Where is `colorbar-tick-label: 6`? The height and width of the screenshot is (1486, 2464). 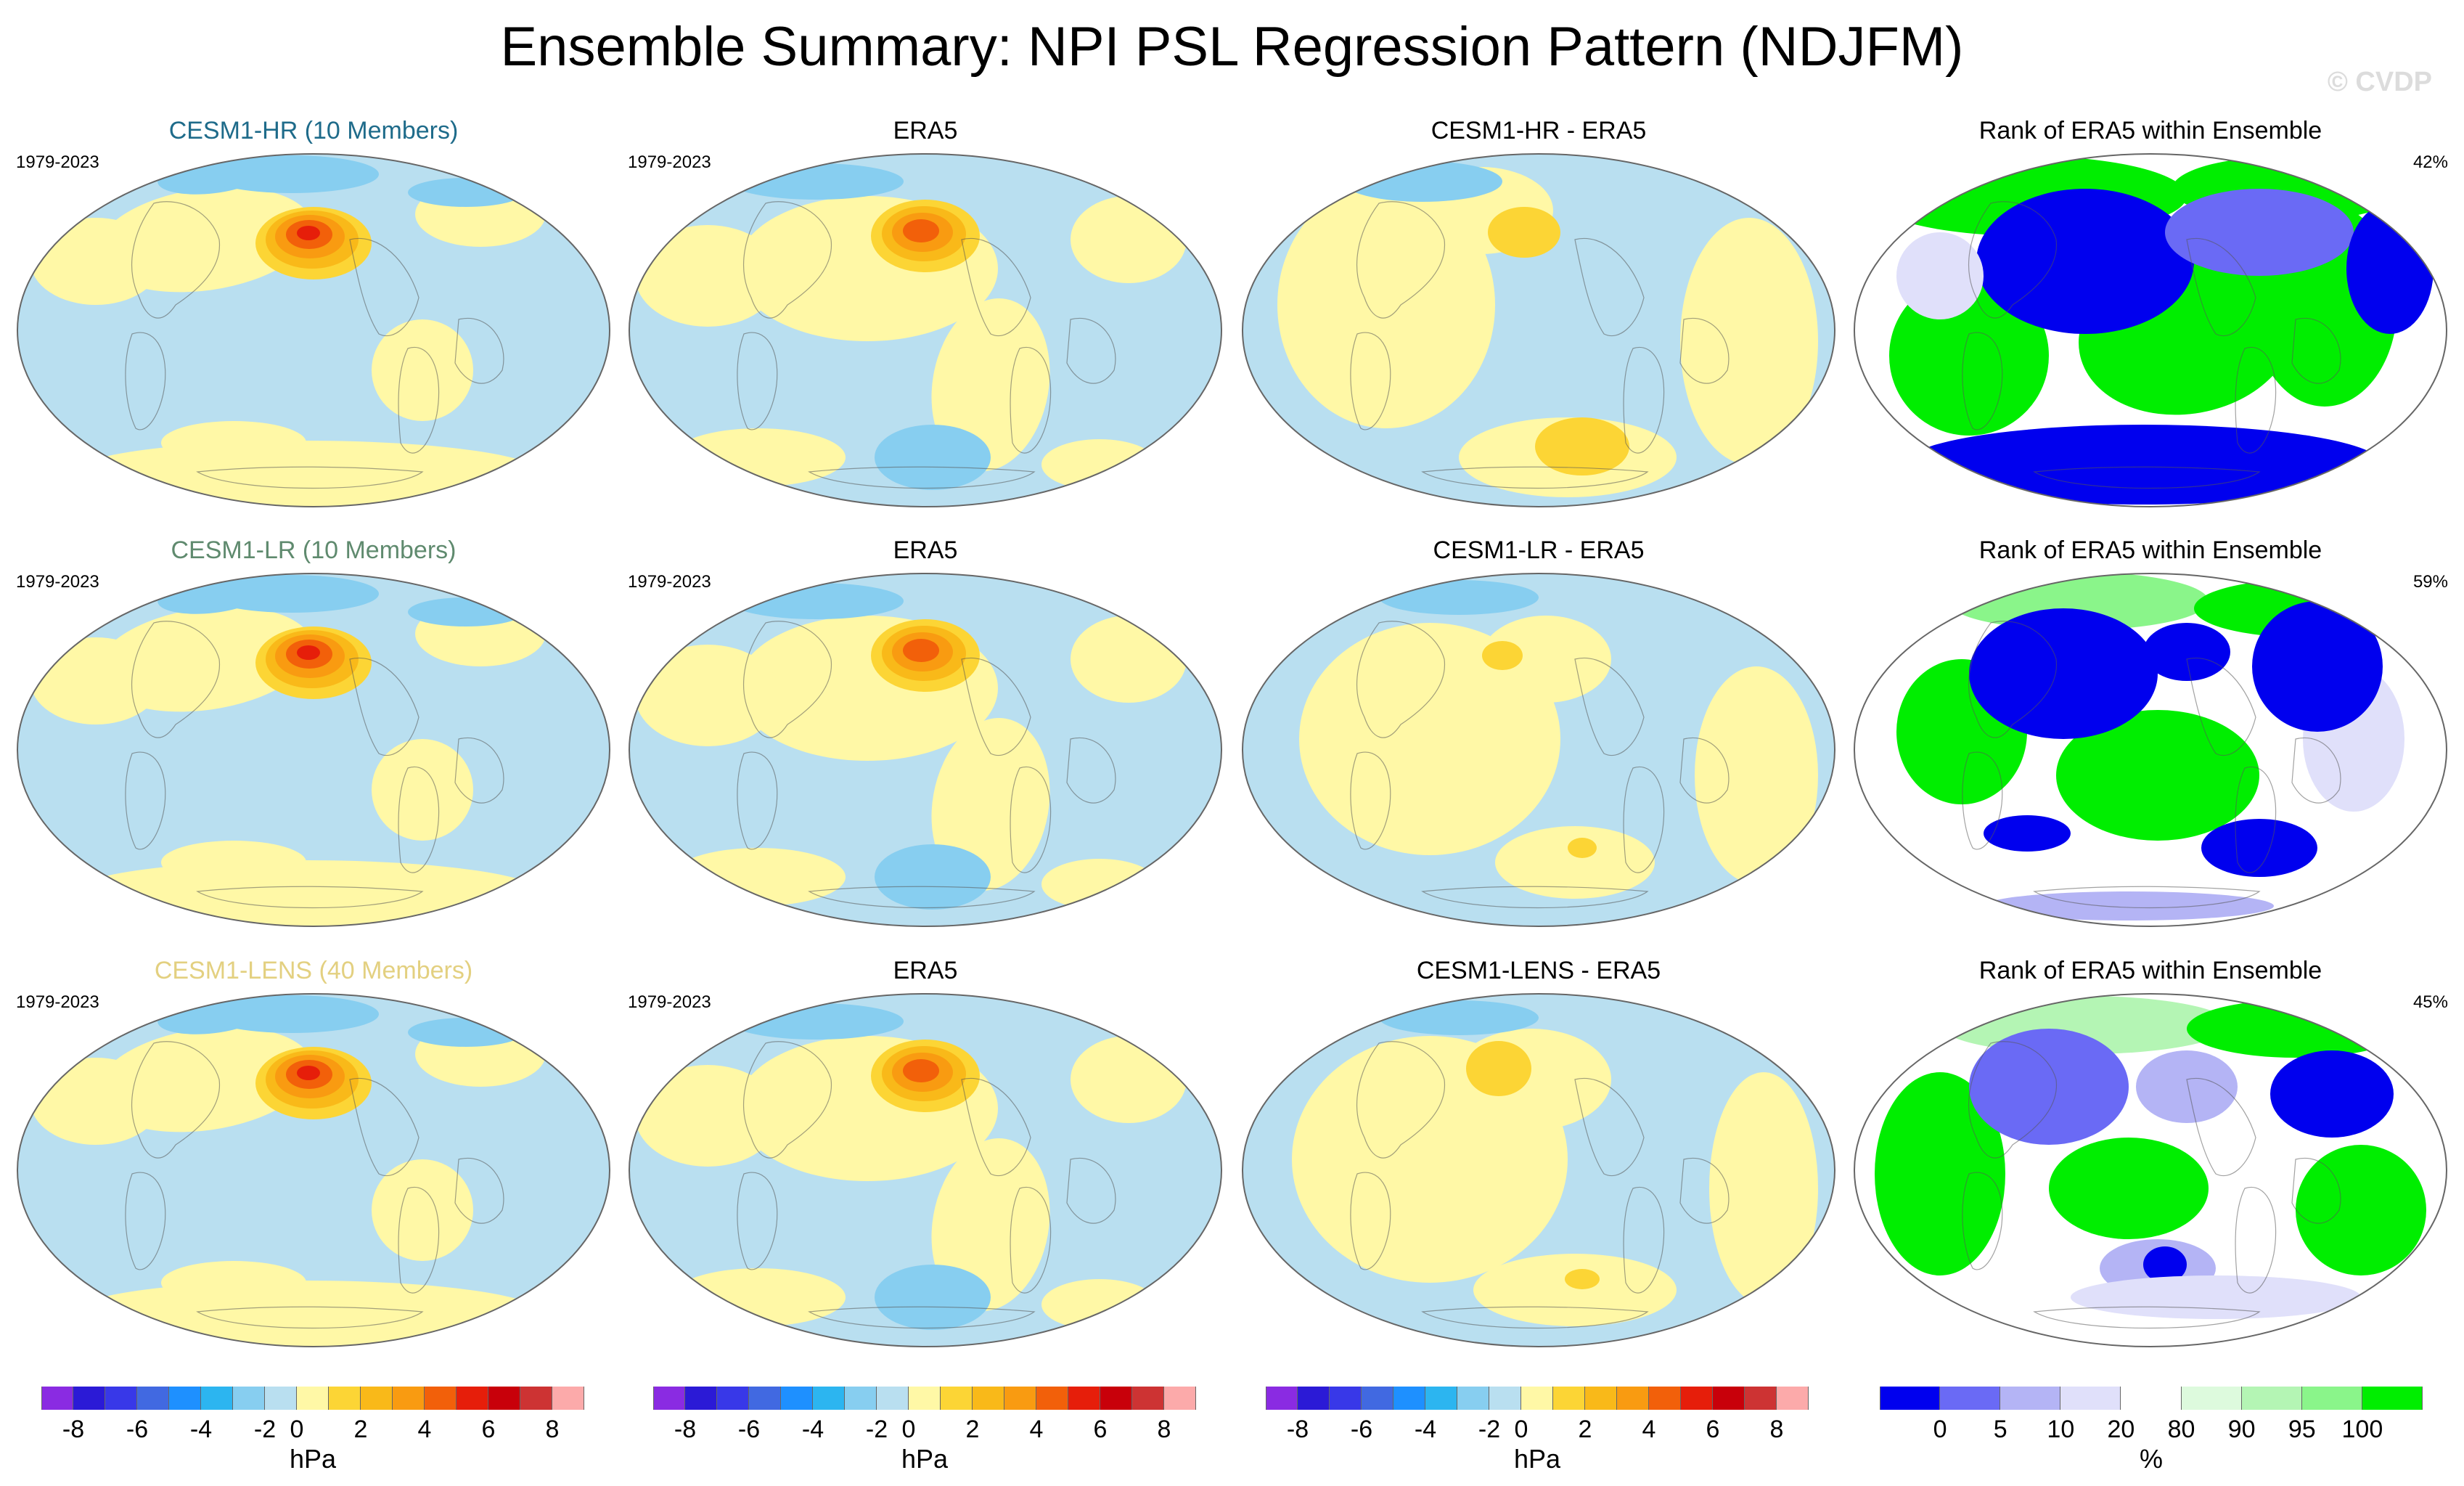
colorbar-tick-label: 6 is located at coordinates (1100, 1429).